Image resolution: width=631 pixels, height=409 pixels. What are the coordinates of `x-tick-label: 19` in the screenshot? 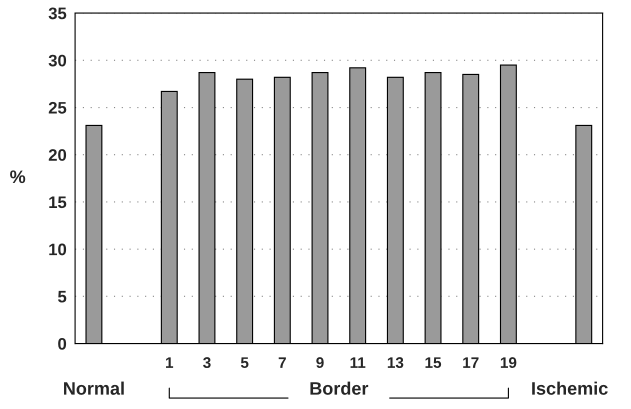 It's located at (508, 362).